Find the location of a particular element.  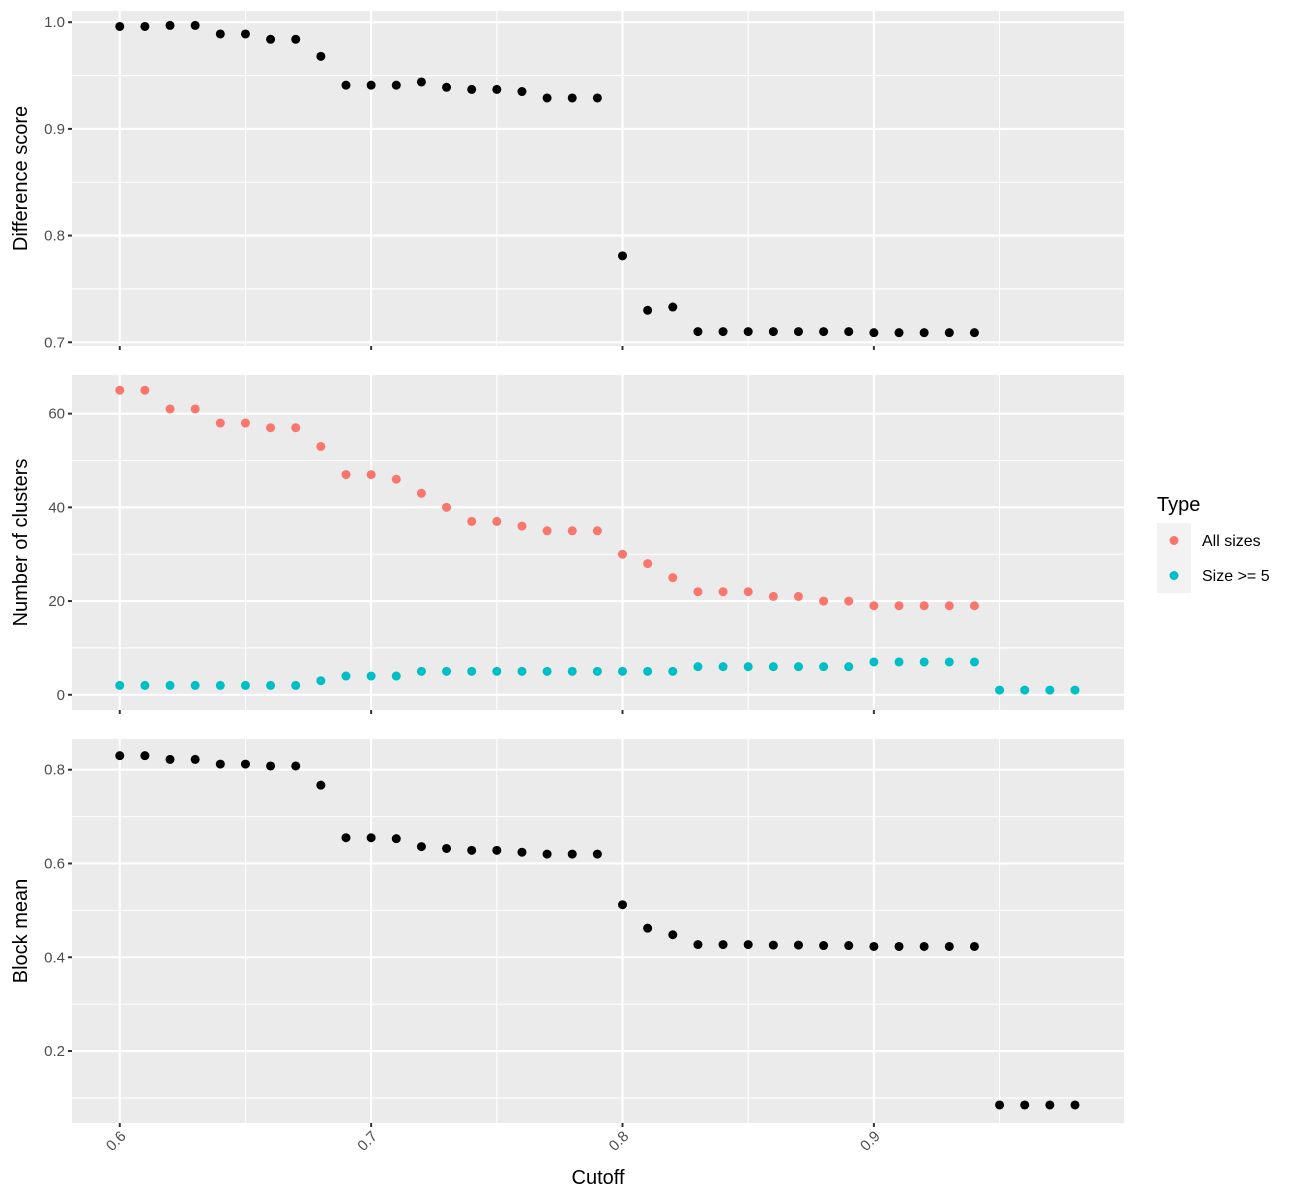

legend-dot is located at coordinates (1174, 540).